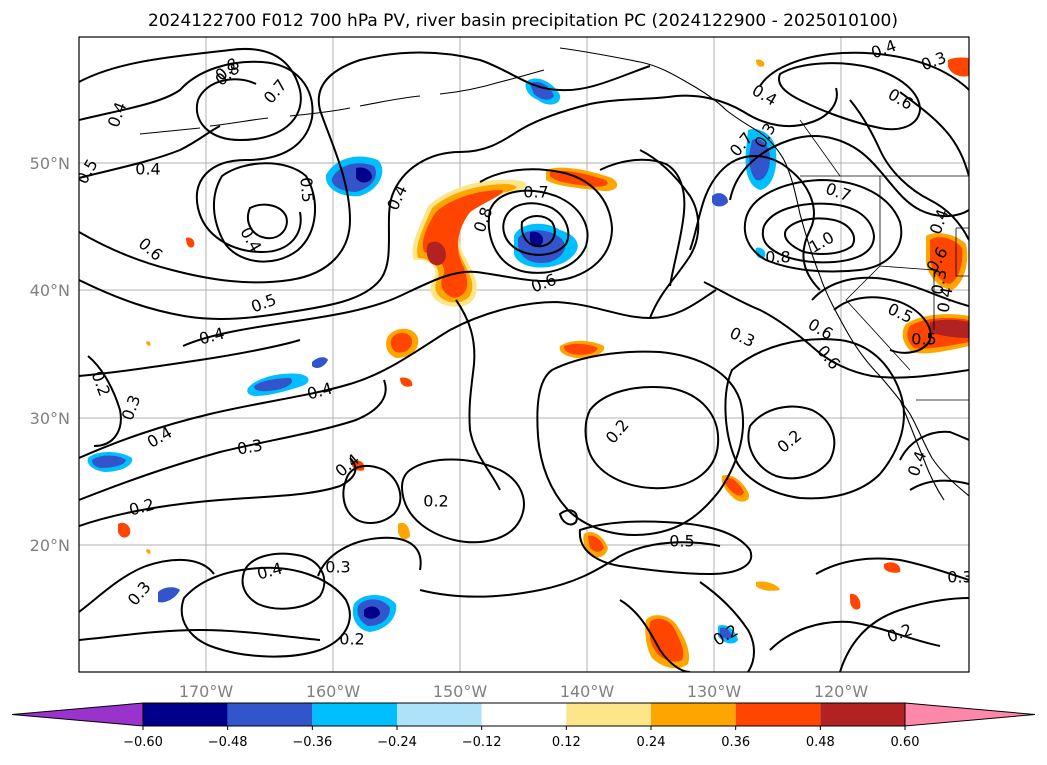 This screenshot has width=1047, height=765. Describe the element at coordinates (228, 742) in the screenshot. I see `colorbar-tick-label: −0.48` at that location.